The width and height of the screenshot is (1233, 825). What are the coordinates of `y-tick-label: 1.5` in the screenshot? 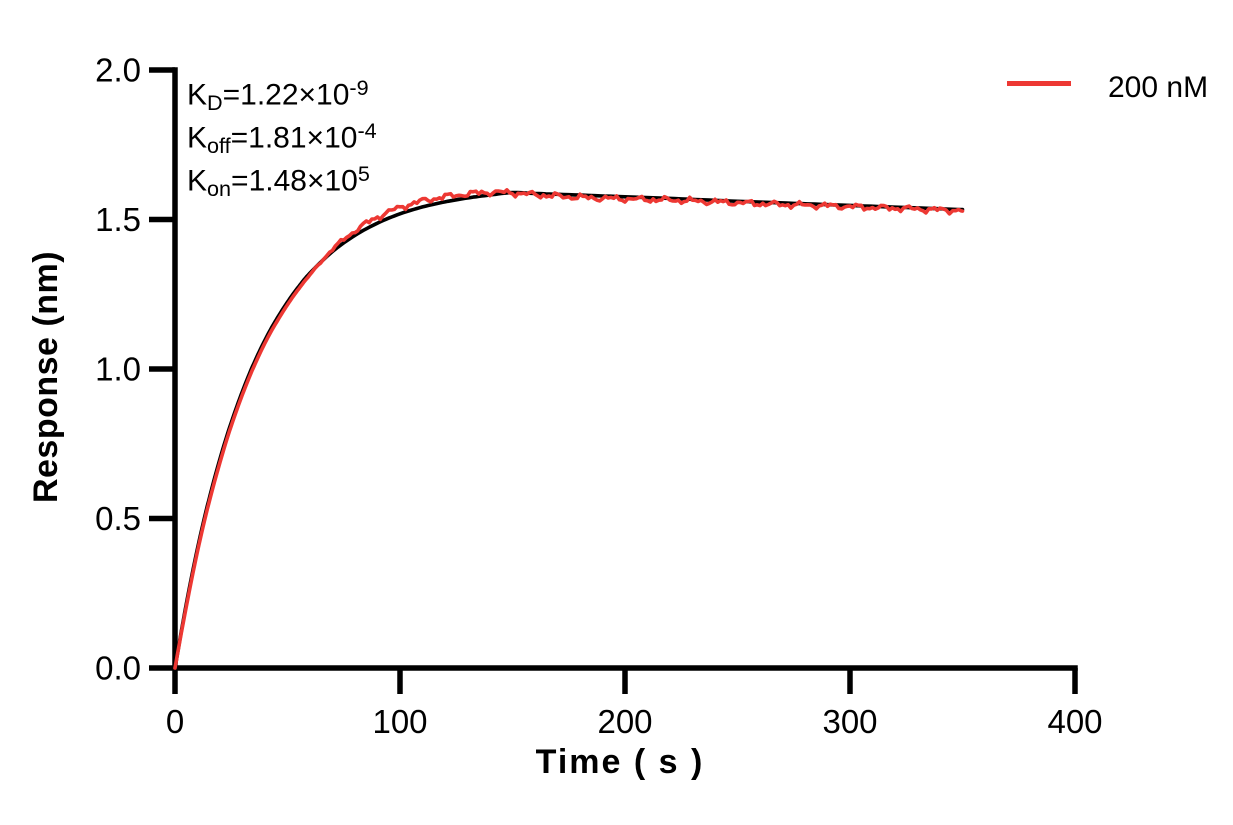 It's located at (118, 219).